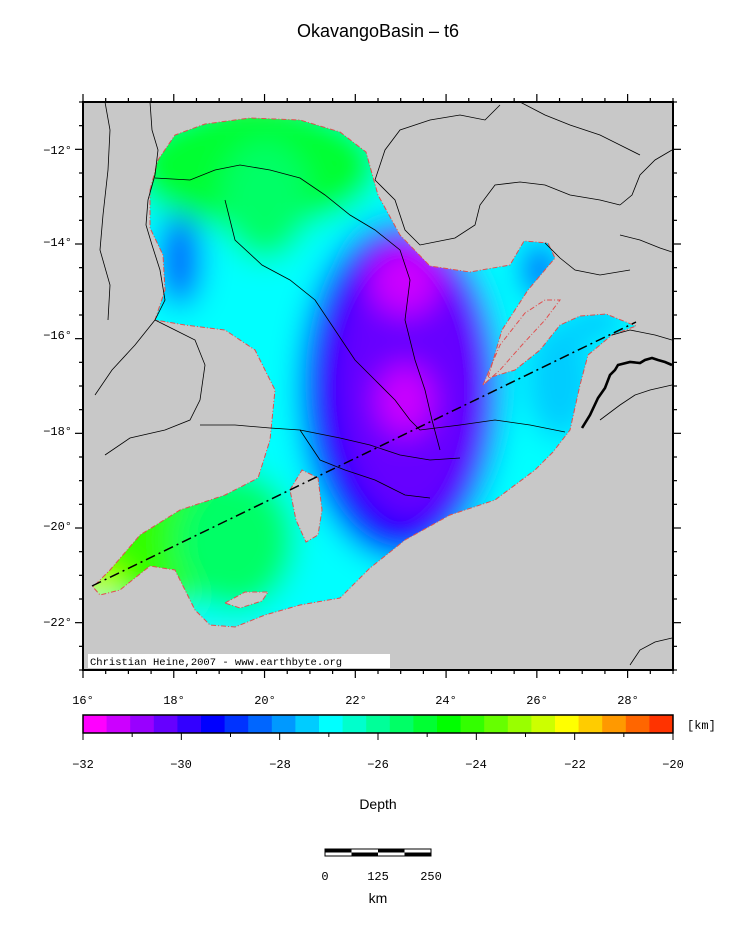 This screenshot has width=741, height=925. I want to click on lon-label: 22°, so click(356, 701).